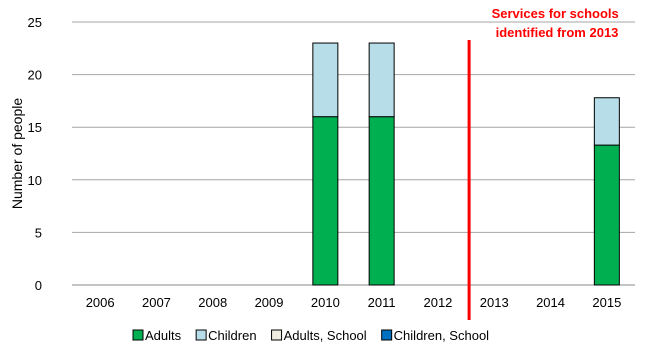 This screenshot has width=646, height=358. I want to click on x-tick-label: 2013, so click(494, 302).